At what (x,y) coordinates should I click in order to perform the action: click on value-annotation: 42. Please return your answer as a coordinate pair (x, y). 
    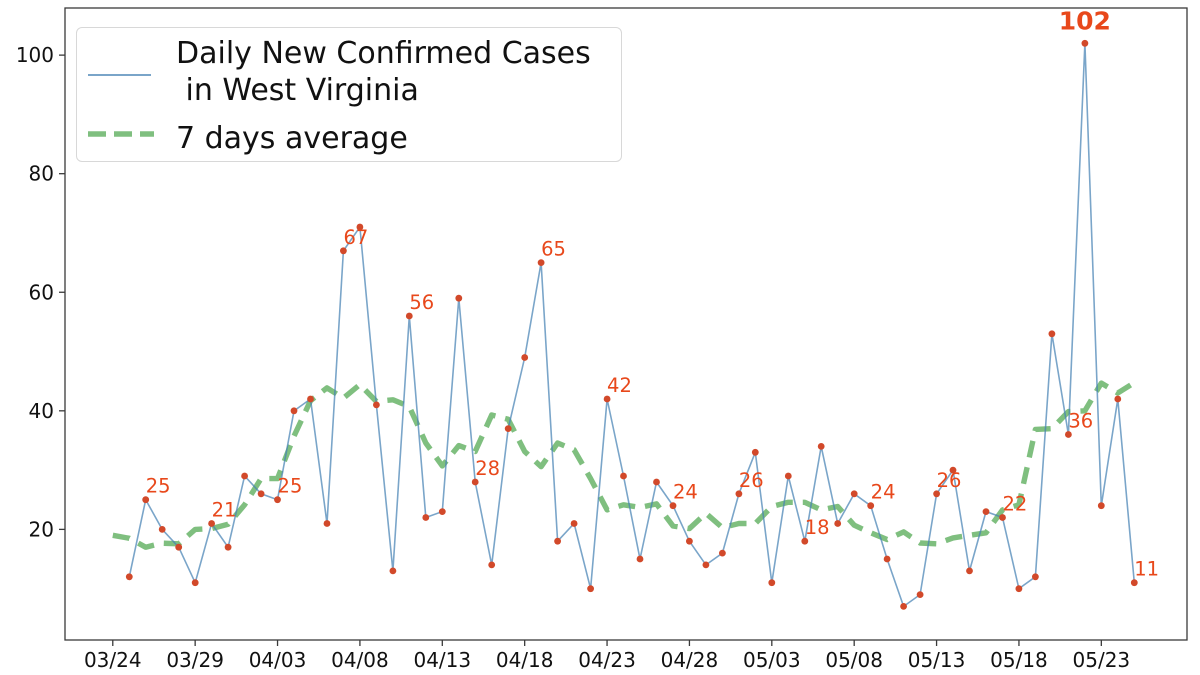
    Looking at the image, I should click on (619, 385).